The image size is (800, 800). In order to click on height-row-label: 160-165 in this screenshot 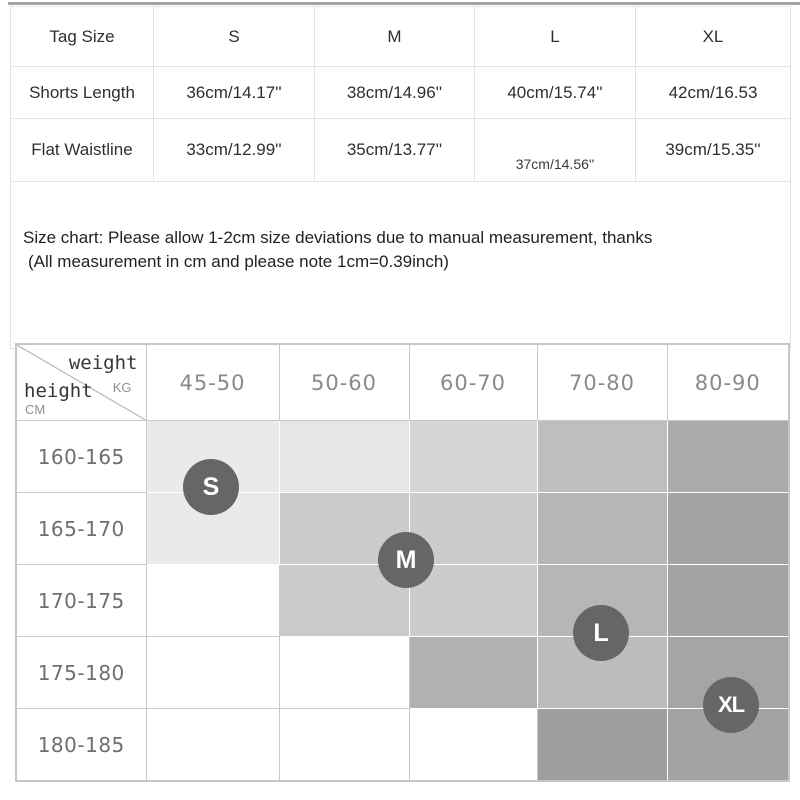, I will do `click(81, 456)`.